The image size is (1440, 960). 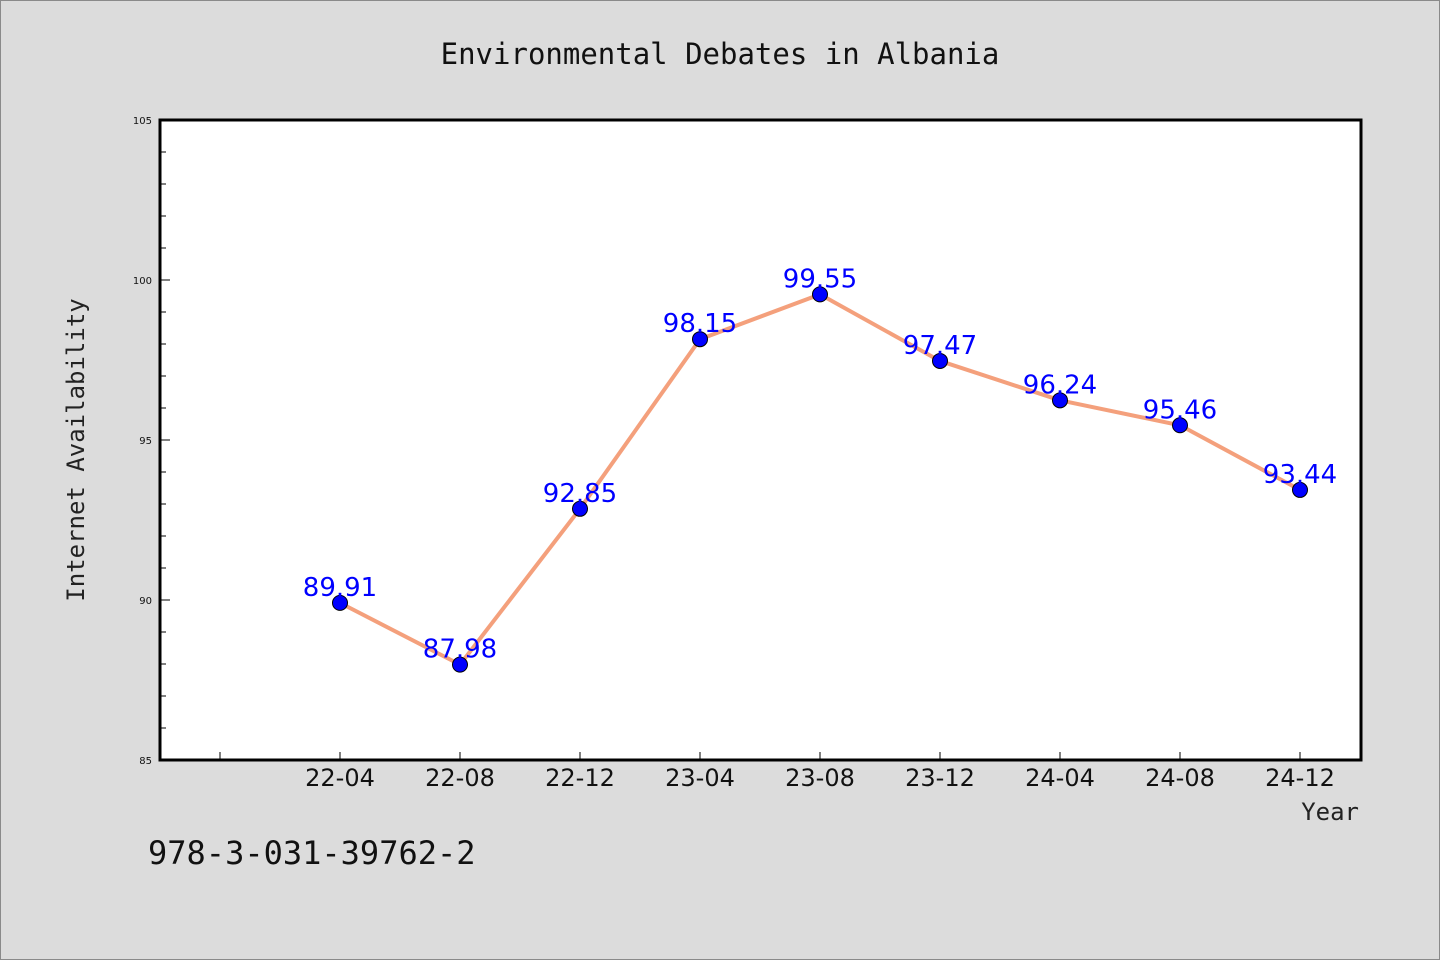 What do you see at coordinates (1060, 778) in the screenshot?
I see `x-tick-label: 24-04` at bounding box center [1060, 778].